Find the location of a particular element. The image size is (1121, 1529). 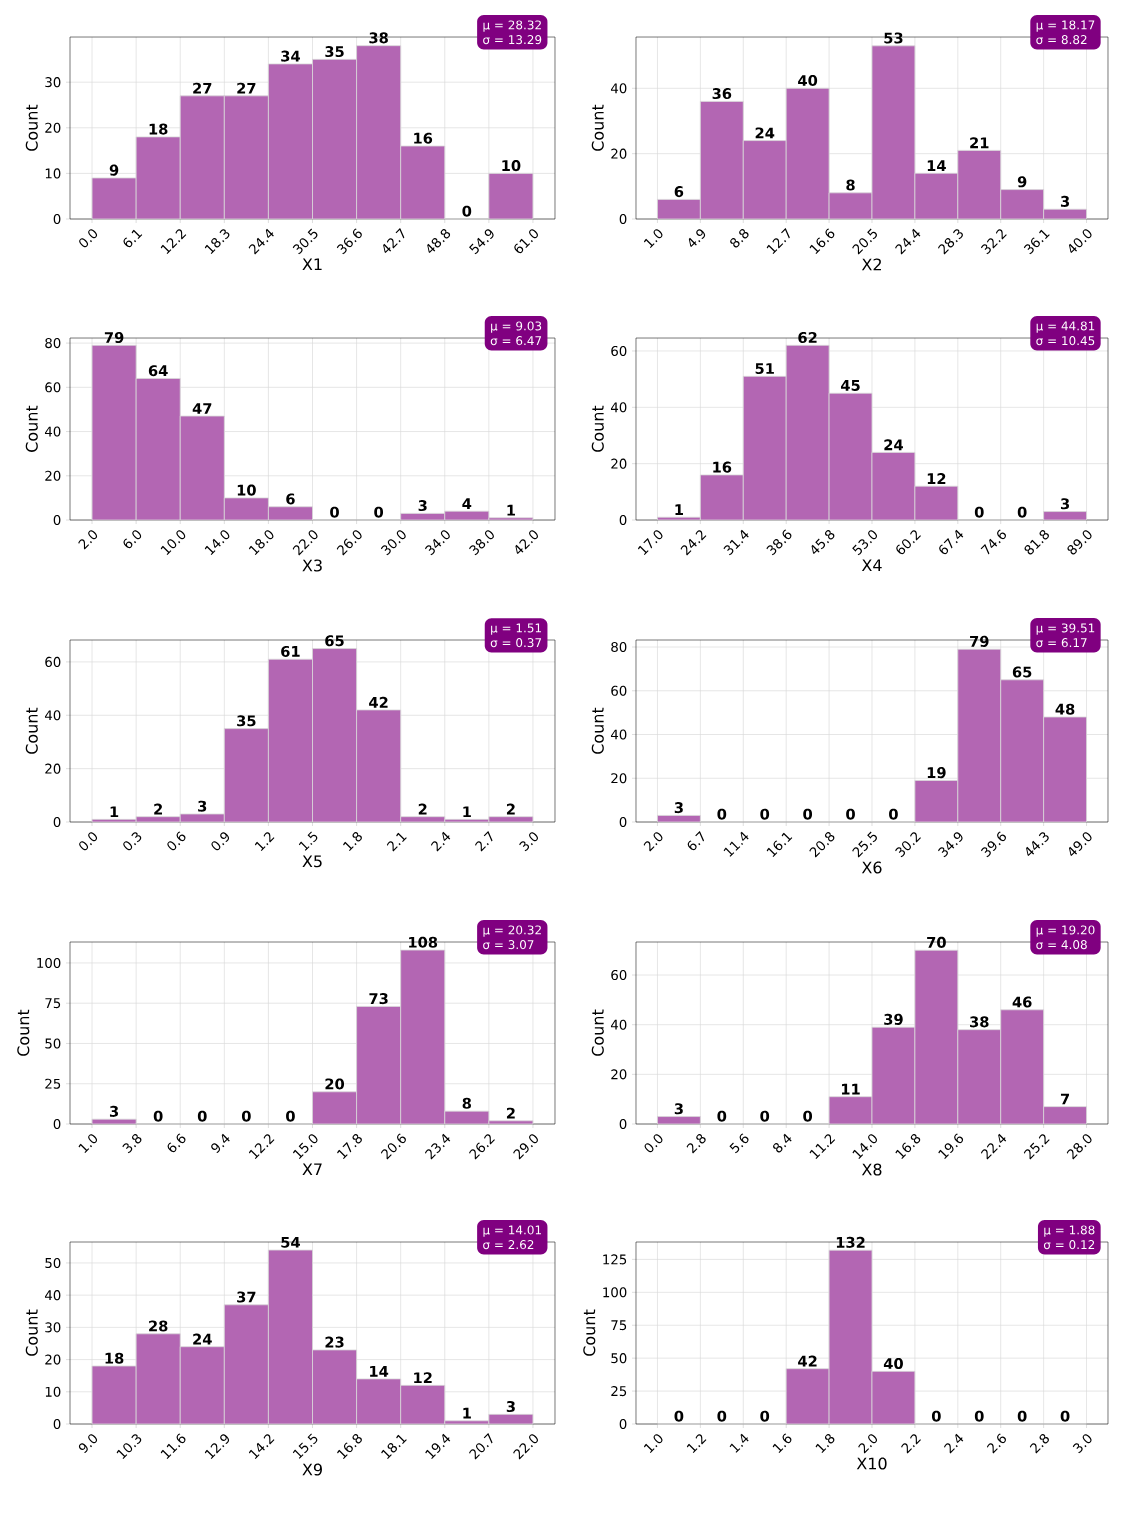

y-tick-label: 75 is located at coordinates (53, 1003).